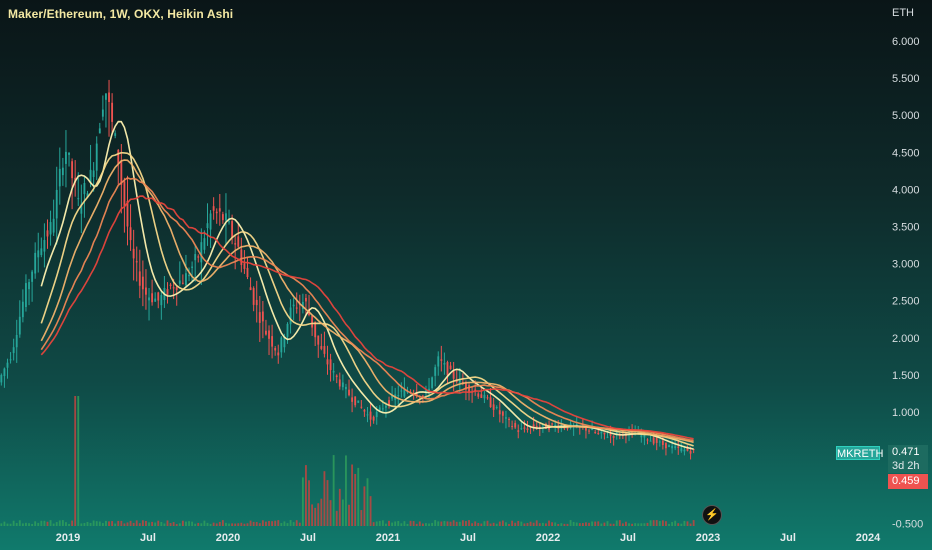  Describe the element at coordinates (906, 116) in the screenshot. I see `y-tick-label: 5.000` at that location.